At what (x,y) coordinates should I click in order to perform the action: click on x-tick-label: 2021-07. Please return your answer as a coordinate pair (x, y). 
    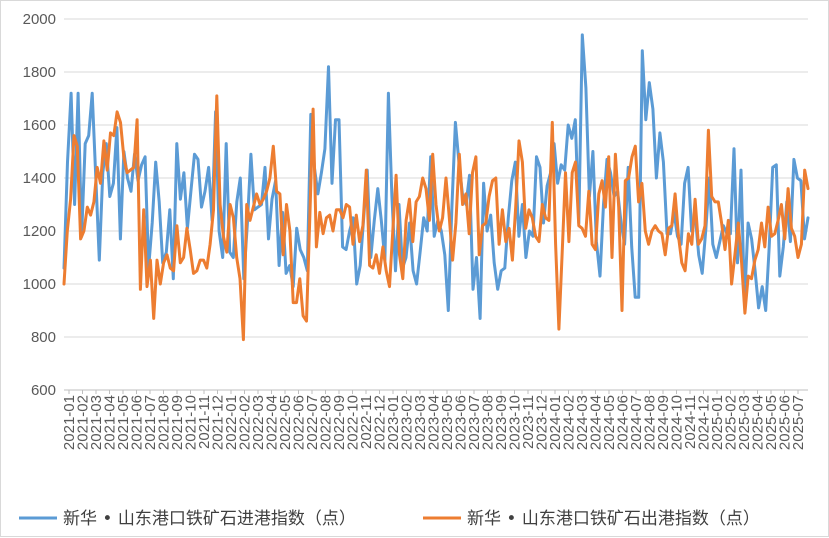
    Looking at the image, I should click on (150, 422).